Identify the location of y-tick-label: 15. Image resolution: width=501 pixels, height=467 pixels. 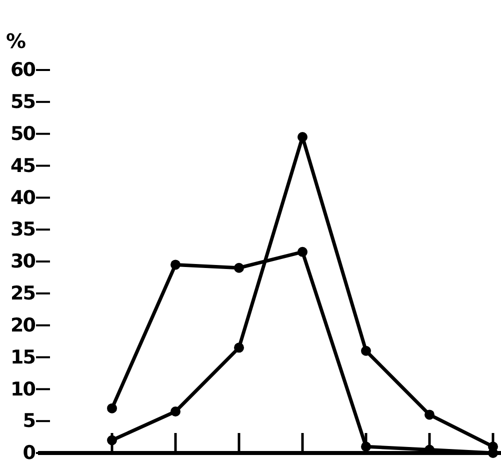
(22, 357).